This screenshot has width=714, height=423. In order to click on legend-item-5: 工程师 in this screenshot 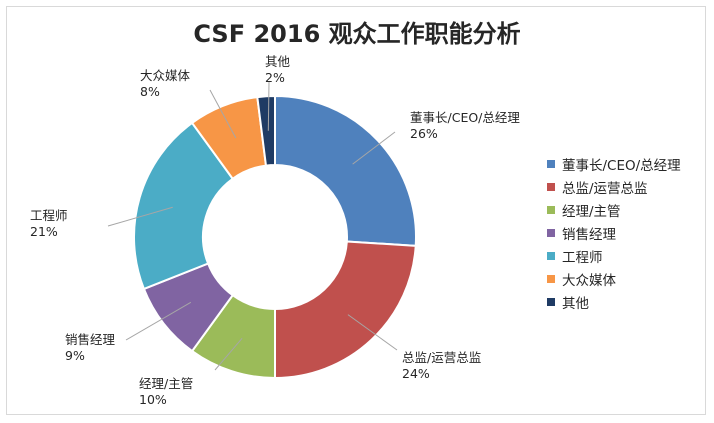, I will do `click(614, 255)`.